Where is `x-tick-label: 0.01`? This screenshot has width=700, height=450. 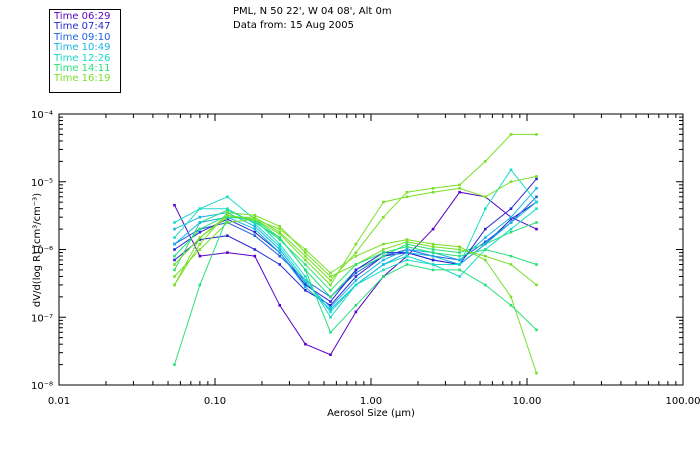
x-tick-label: 0.01 is located at coordinates (59, 401).